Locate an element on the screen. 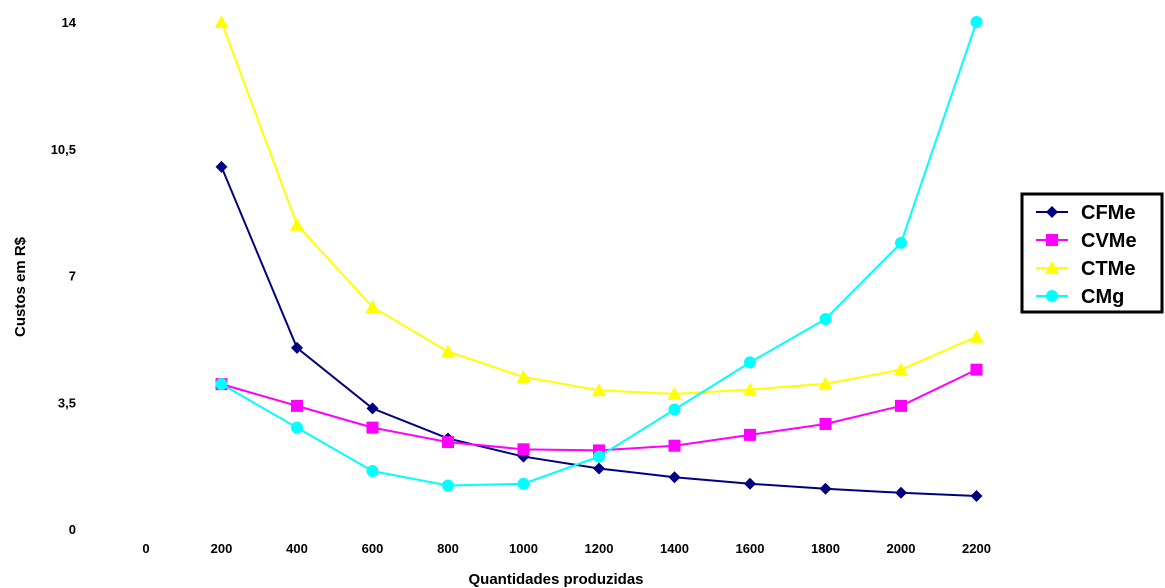 The height and width of the screenshot is (588, 1165). x-tick-label: 0 is located at coordinates (145, 548).